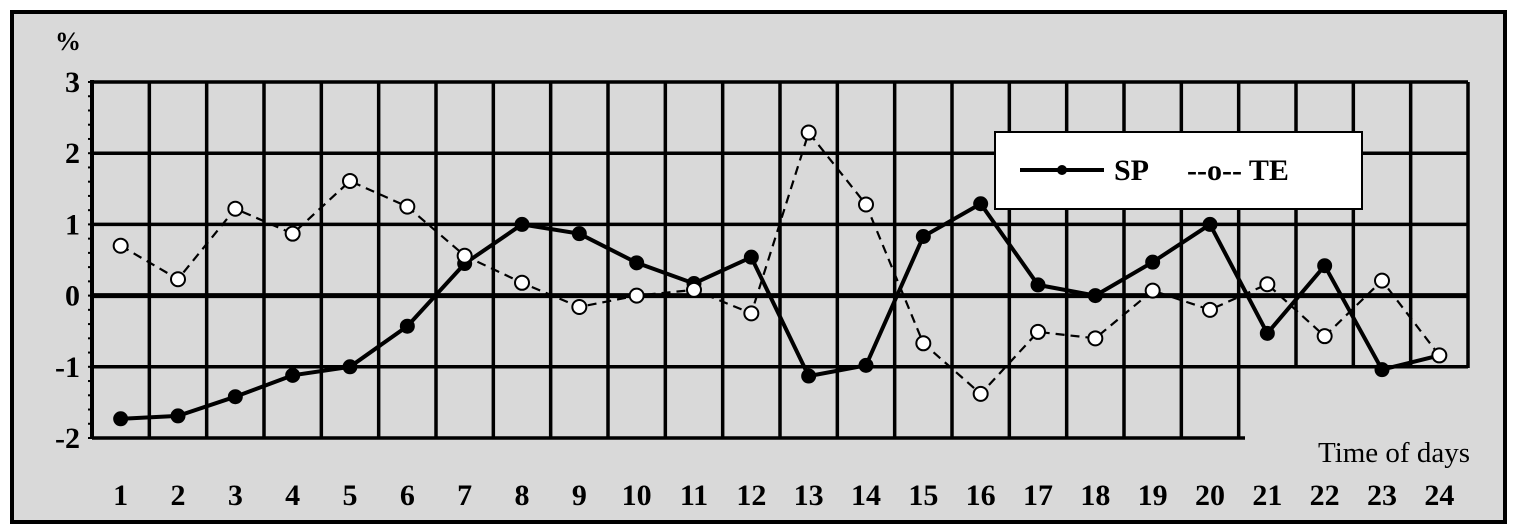 This screenshot has width=1515, height=530. I want to click on y-tick-label: 1, so click(72, 224).